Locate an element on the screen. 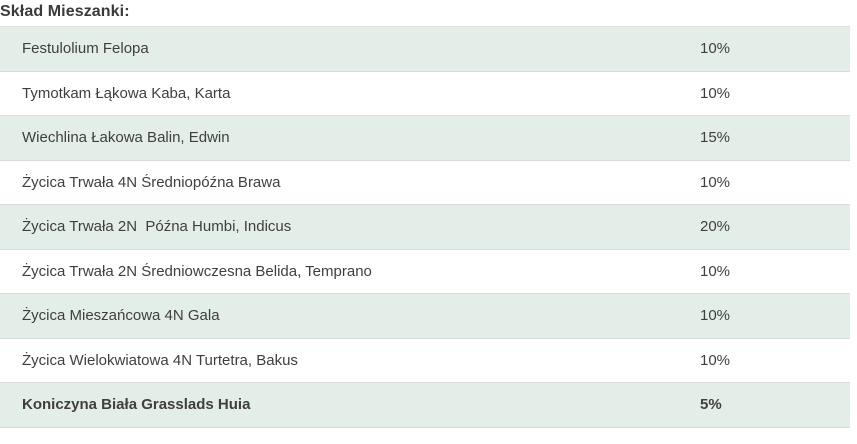 This screenshot has width=857, height=444. table-row: Życica Trwała 4N Średniopóźna Brawa 10% is located at coordinates (425, 182).